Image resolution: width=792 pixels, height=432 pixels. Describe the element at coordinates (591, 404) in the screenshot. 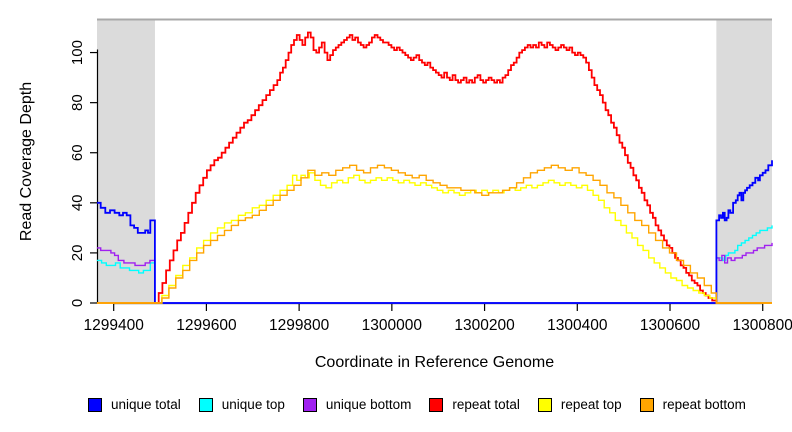

I see `legend-label: repeat top` at that location.